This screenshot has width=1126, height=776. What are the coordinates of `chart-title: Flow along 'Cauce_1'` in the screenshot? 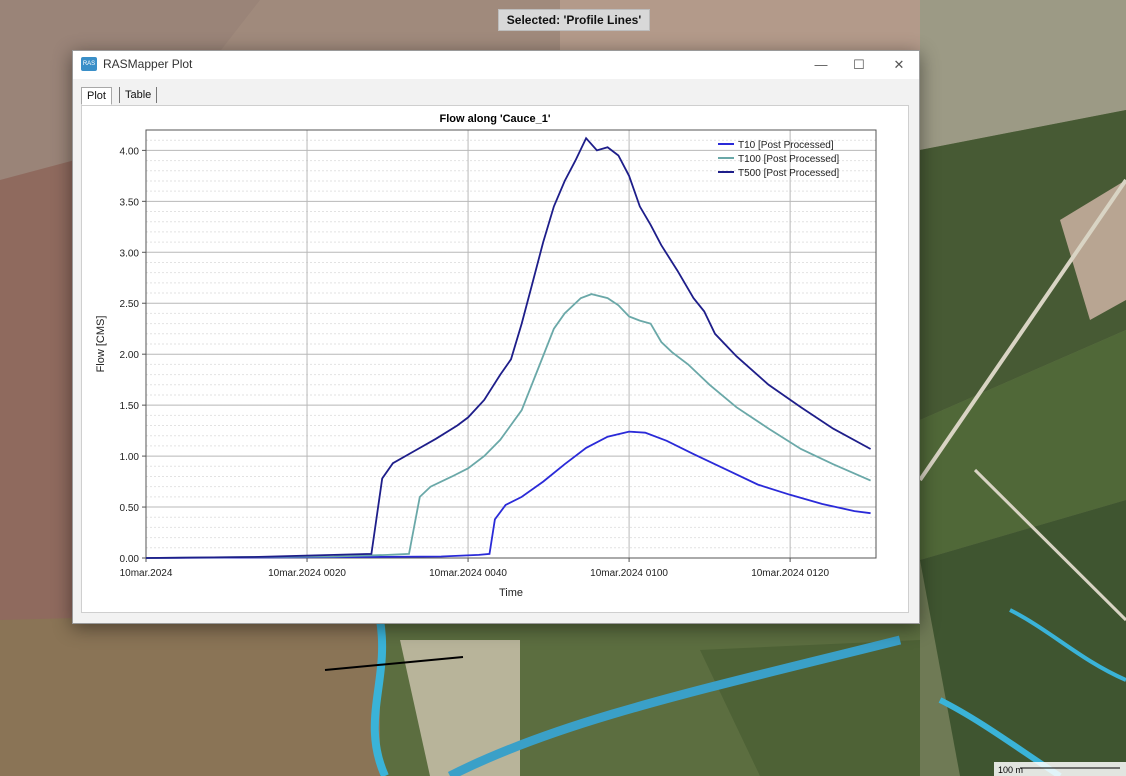 It's located at (495, 119).